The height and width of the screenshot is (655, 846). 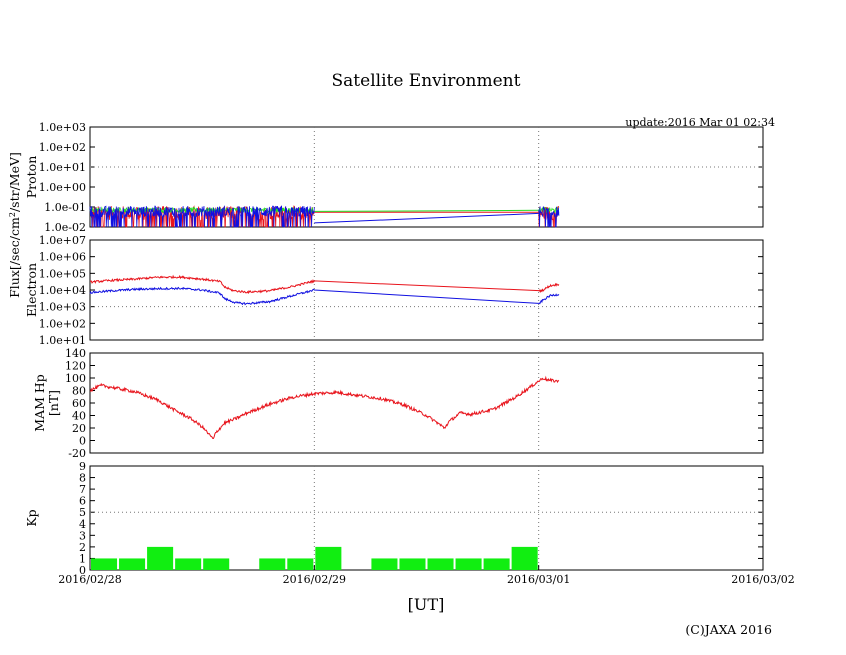 I want to click on x-axis-label: [UT], so click(x=426, y=604).